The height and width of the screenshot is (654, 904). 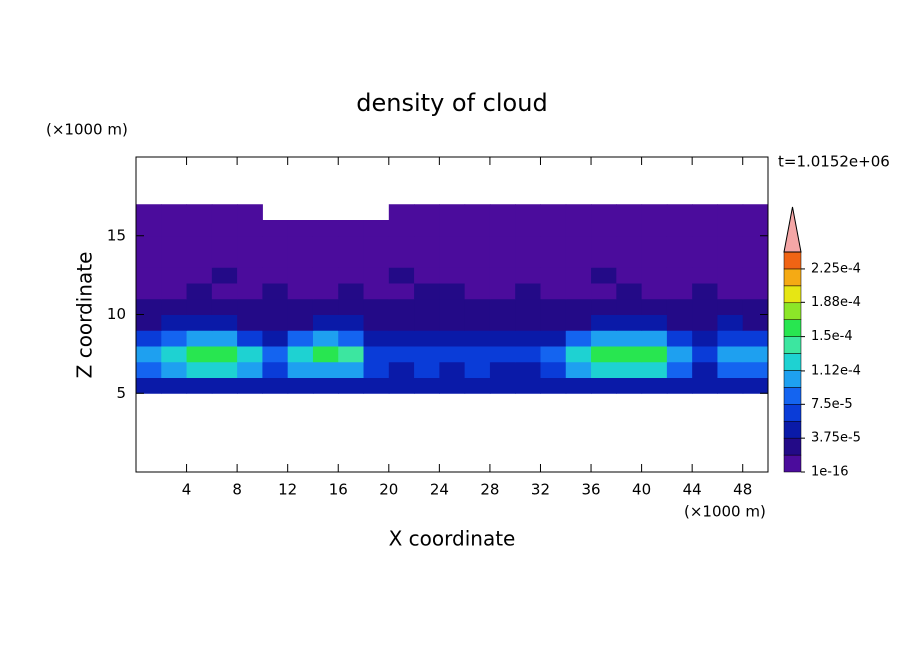 What do you see at coordinates (87, 130) in the screenshot?
I see `y-unit: (×1000 m)` at bounding box center [87, 130].